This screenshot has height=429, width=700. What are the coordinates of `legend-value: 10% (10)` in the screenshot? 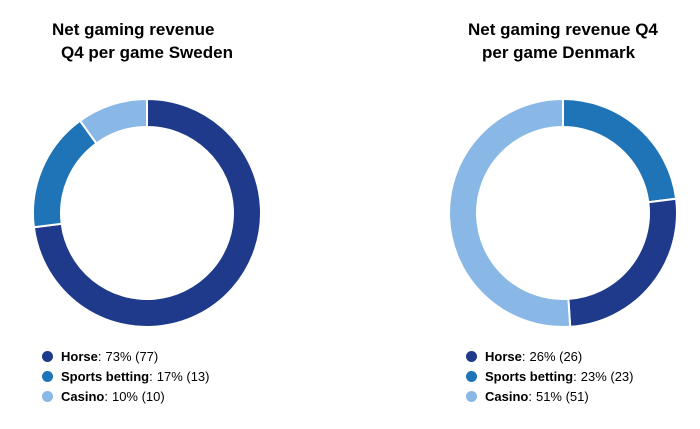 It's located at (138, 396).